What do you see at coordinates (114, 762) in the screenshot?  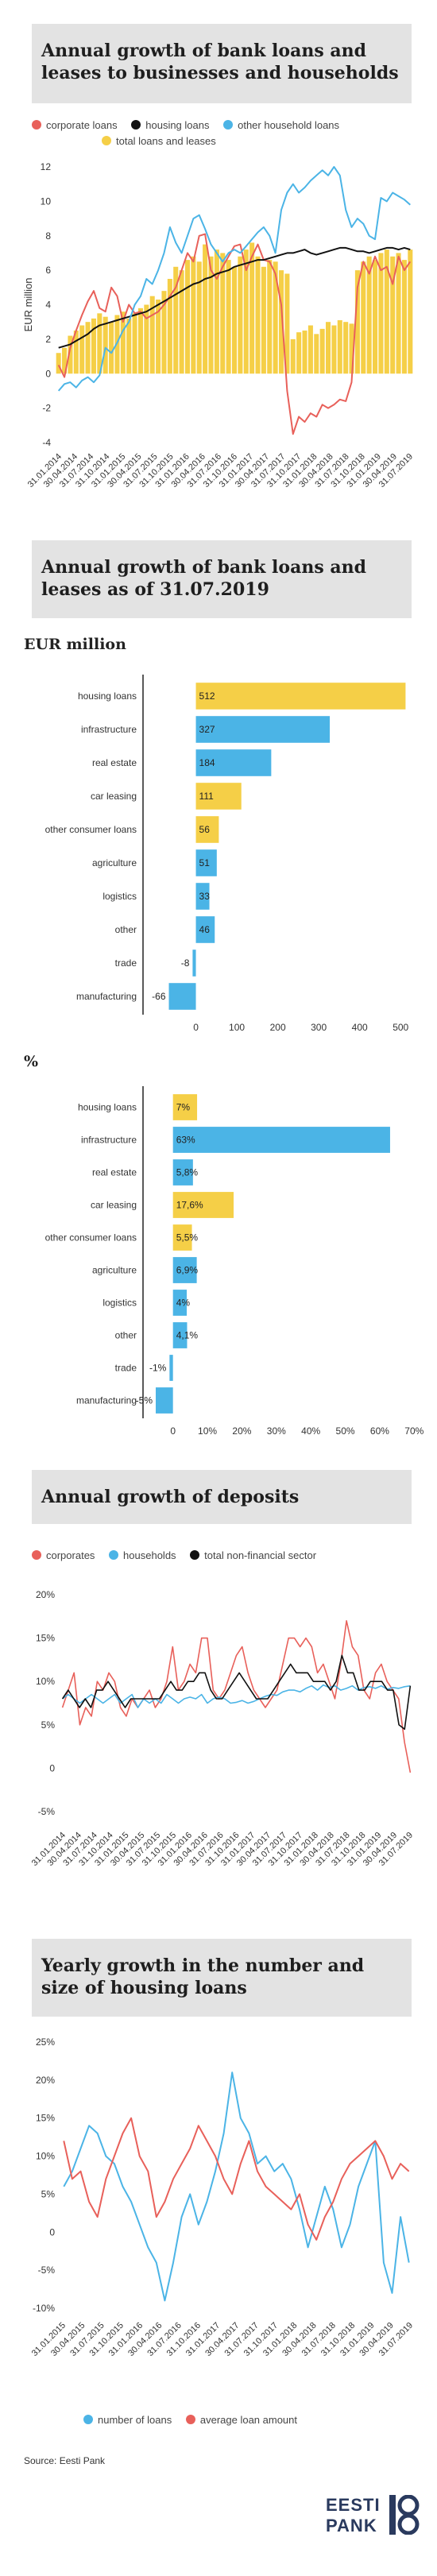 I see `category-label: real estate` at bounding box center [114, 762].